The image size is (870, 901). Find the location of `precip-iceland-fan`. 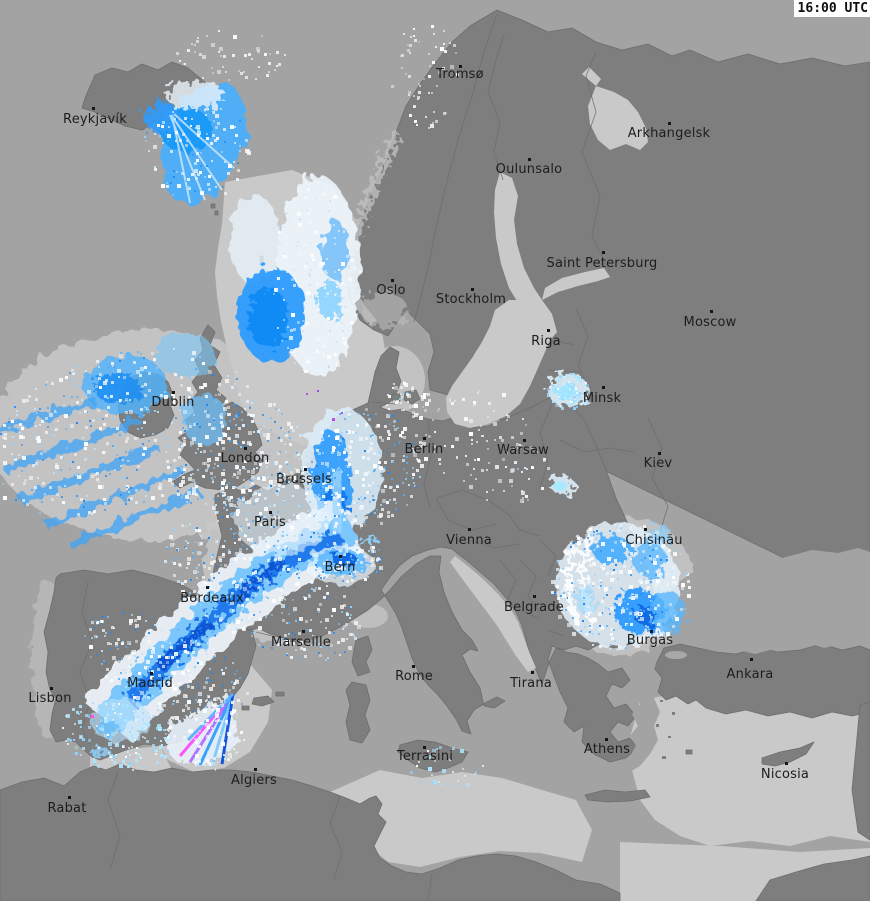

precip-iceland-fan is located at coordinates (196, 143).